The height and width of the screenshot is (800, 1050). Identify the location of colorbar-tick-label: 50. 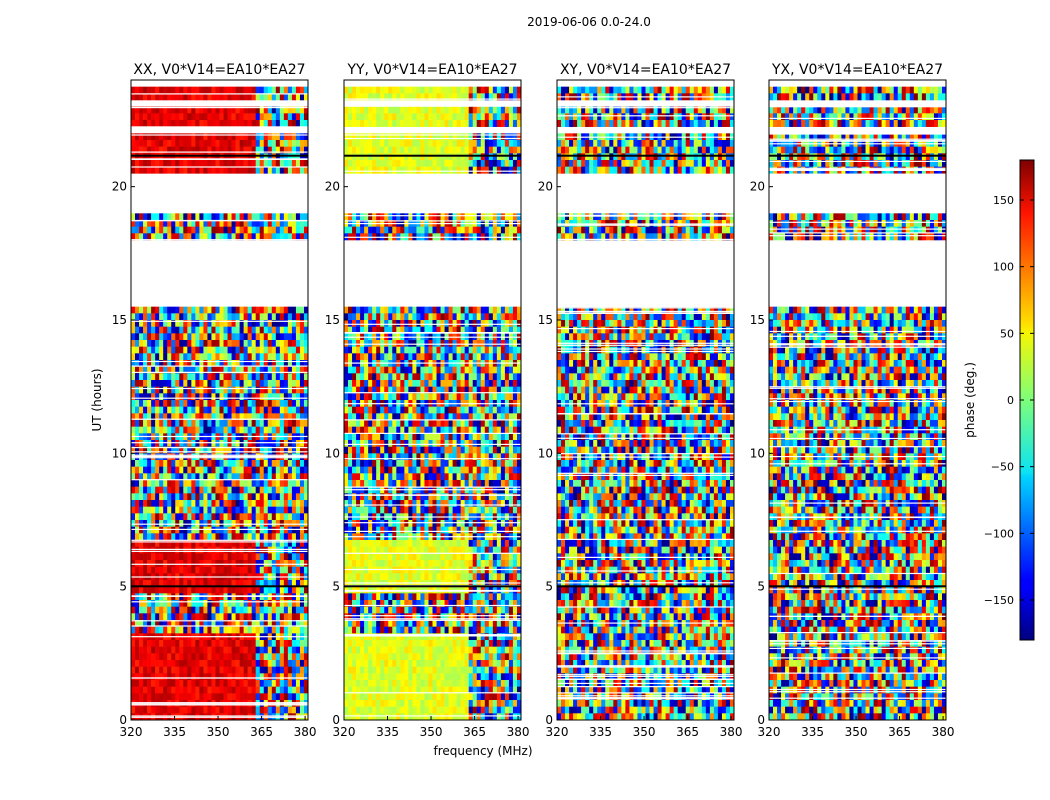
(1007, 333).